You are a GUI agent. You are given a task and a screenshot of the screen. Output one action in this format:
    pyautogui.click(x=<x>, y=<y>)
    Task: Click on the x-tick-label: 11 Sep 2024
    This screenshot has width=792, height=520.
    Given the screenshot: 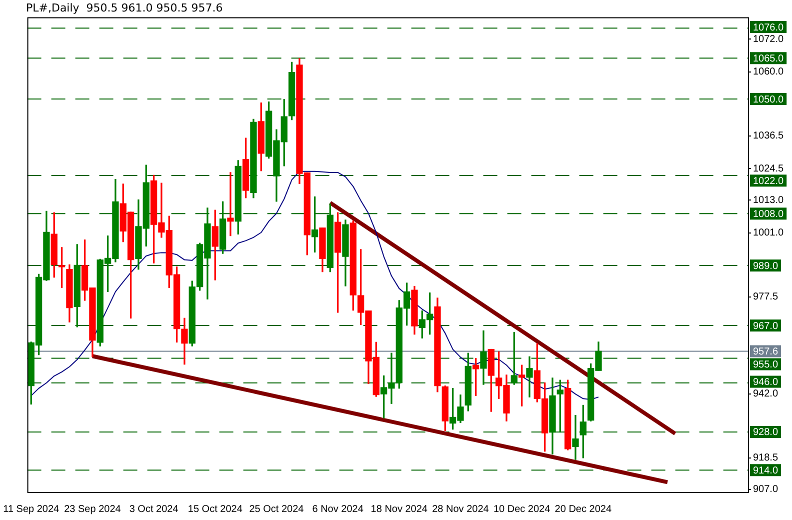 What is the action you would take?
    pyautogui.click(x=31, y=509)
    